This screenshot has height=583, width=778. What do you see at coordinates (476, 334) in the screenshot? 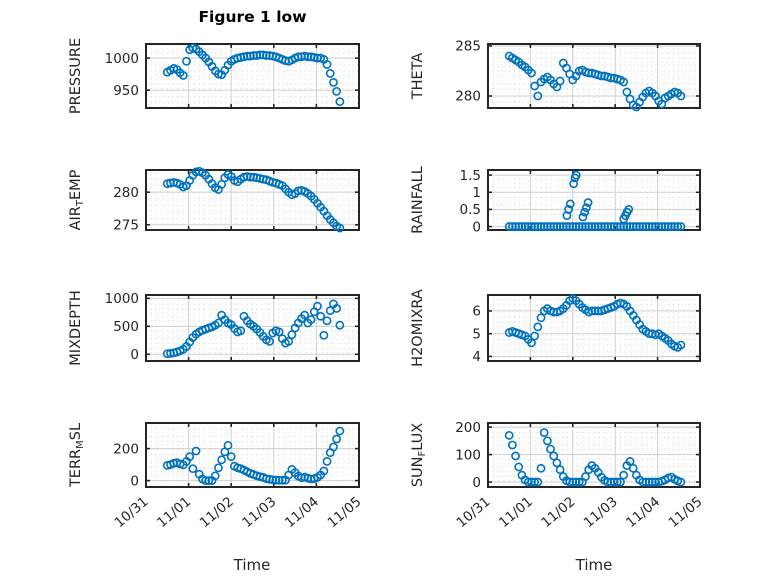
I see `y-tick-label: 5` at bounding box center [476, 334].